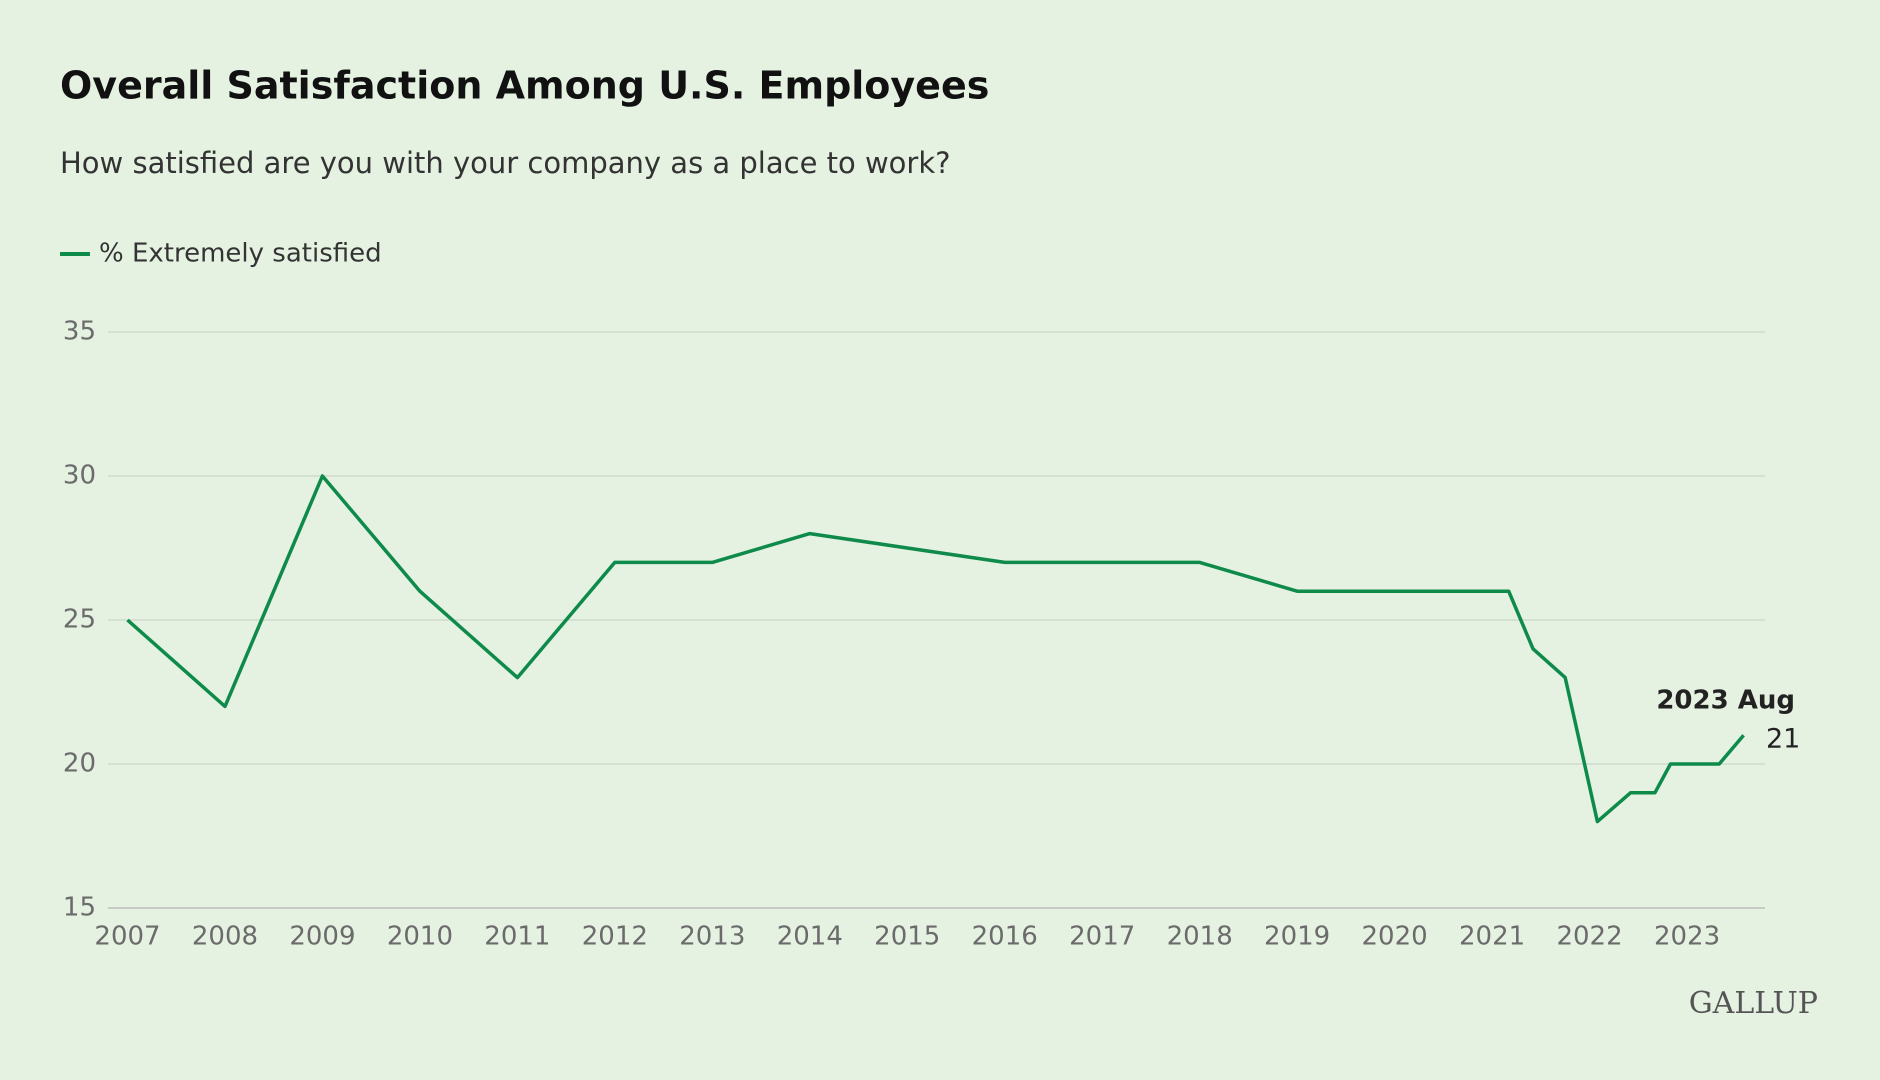 This screenshot has height=1080, width=1880. I want to click on x-tick-label: 2017, so click(1102, 937).